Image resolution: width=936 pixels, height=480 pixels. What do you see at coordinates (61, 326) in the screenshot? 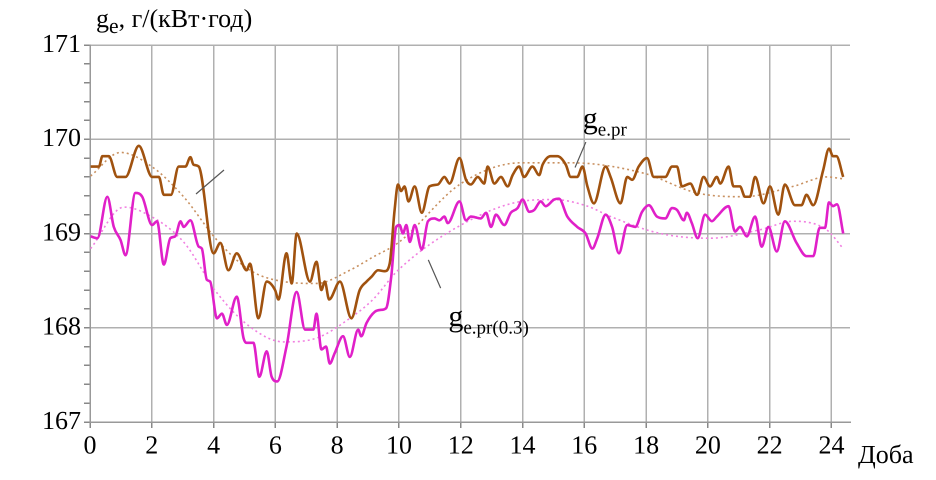
I see `y-tick-label: 168` at bounding box center [61, 326].